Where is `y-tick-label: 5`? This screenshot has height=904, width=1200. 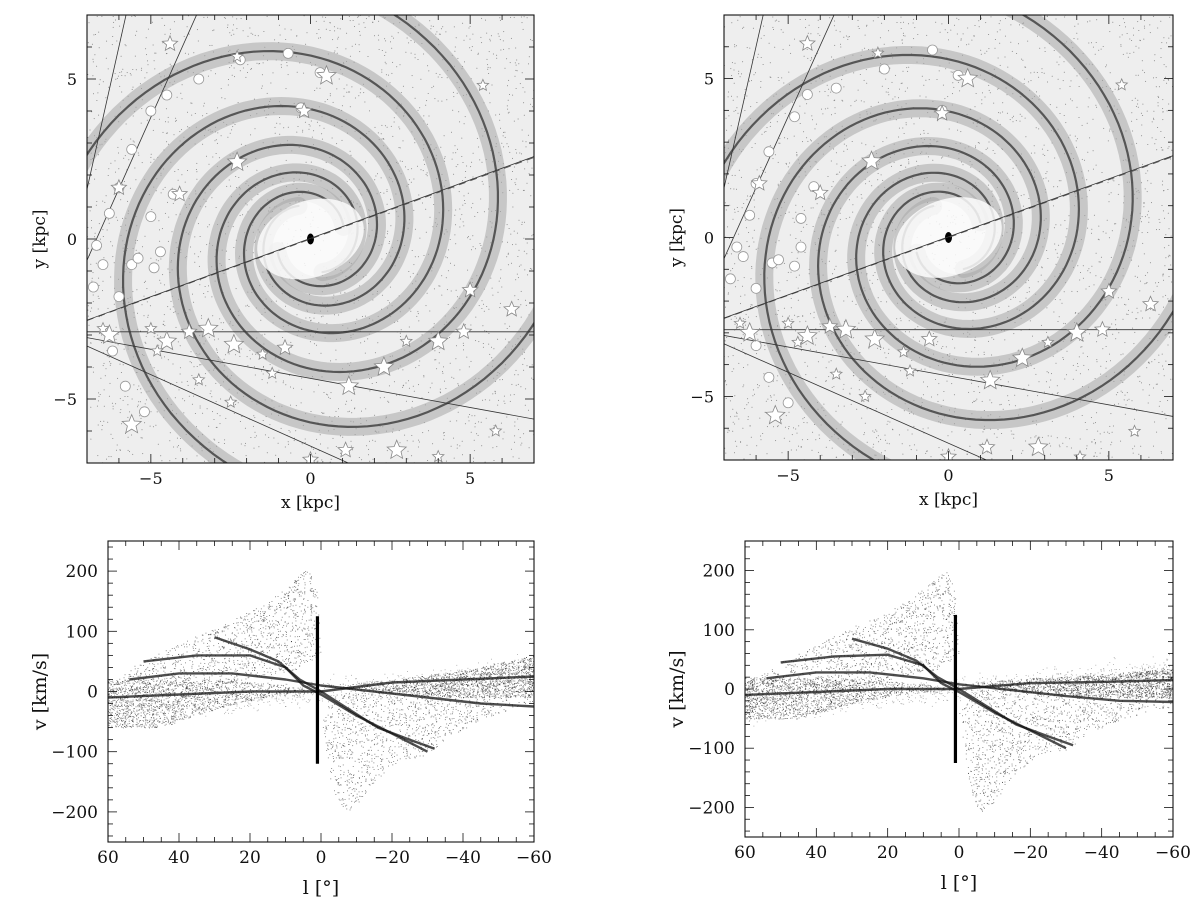
y-tick-label: 5 is located at coordinates (72, 79).